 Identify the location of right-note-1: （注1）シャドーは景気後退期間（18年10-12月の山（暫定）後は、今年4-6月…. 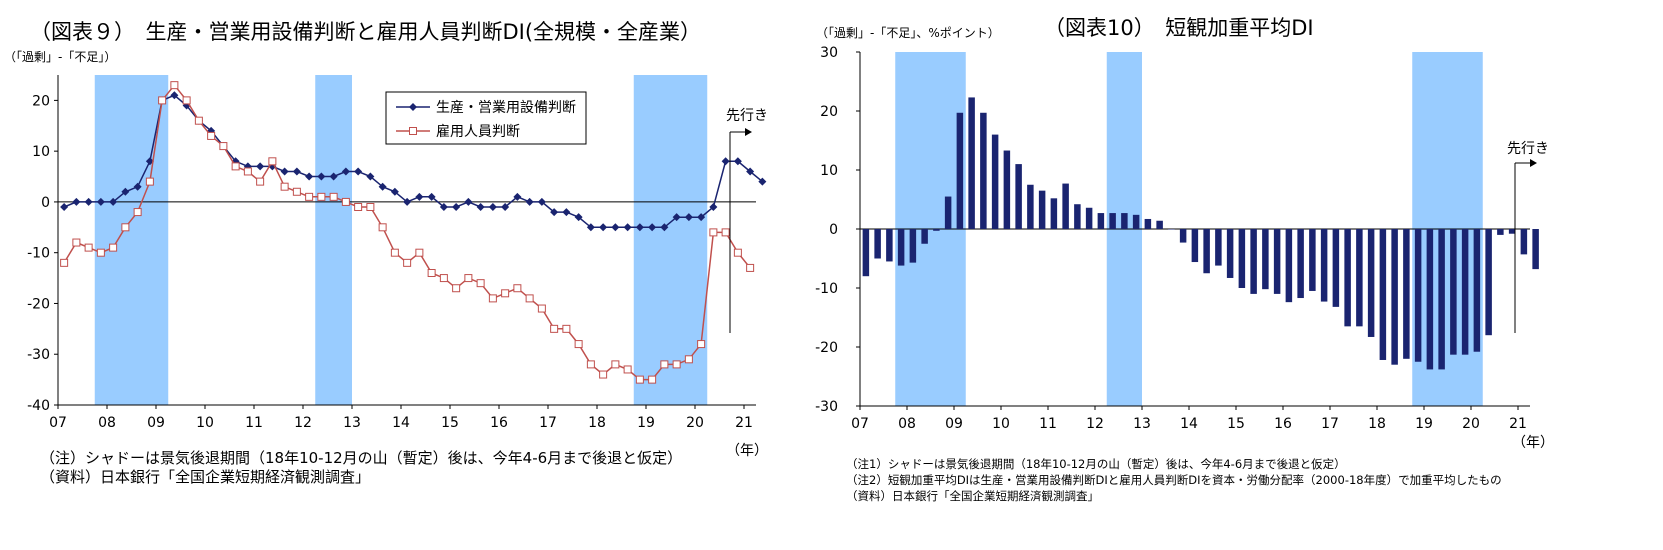
(1096, 464).